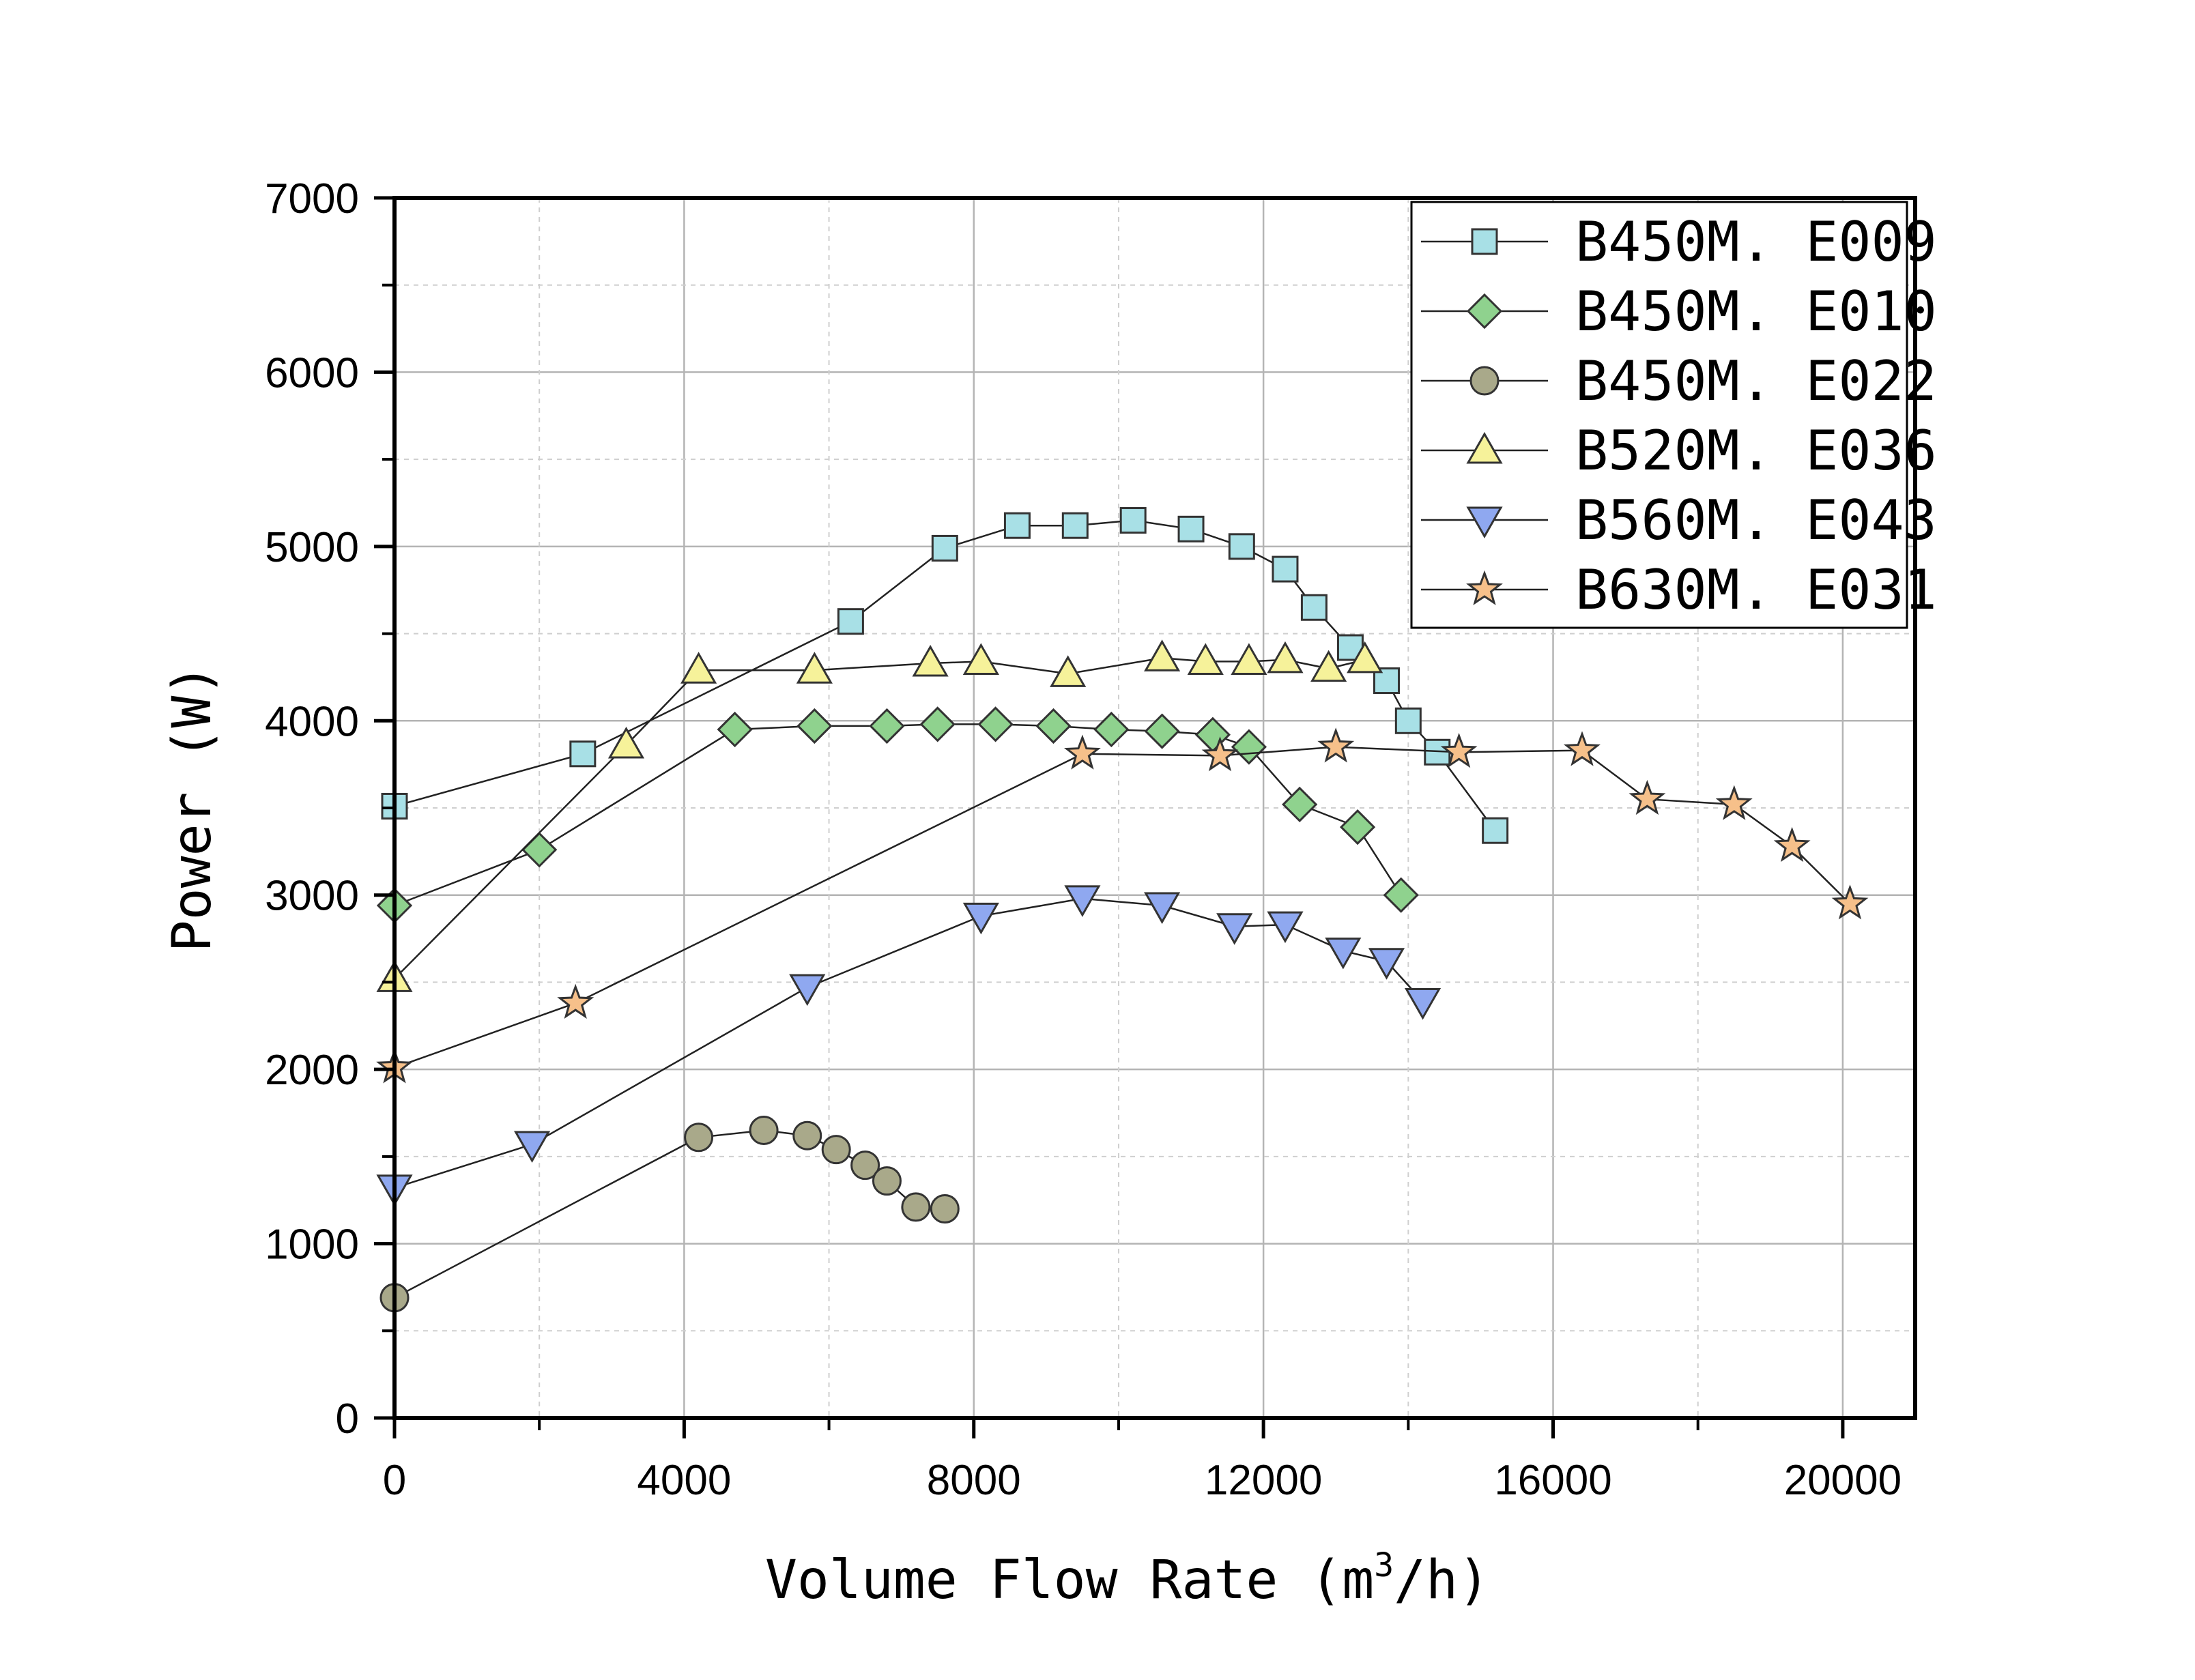  What do you see at coordinates (1679, 381) in the screenshot?
I see `legend-item: B450M. E022` at bounding box center [1679, 381].